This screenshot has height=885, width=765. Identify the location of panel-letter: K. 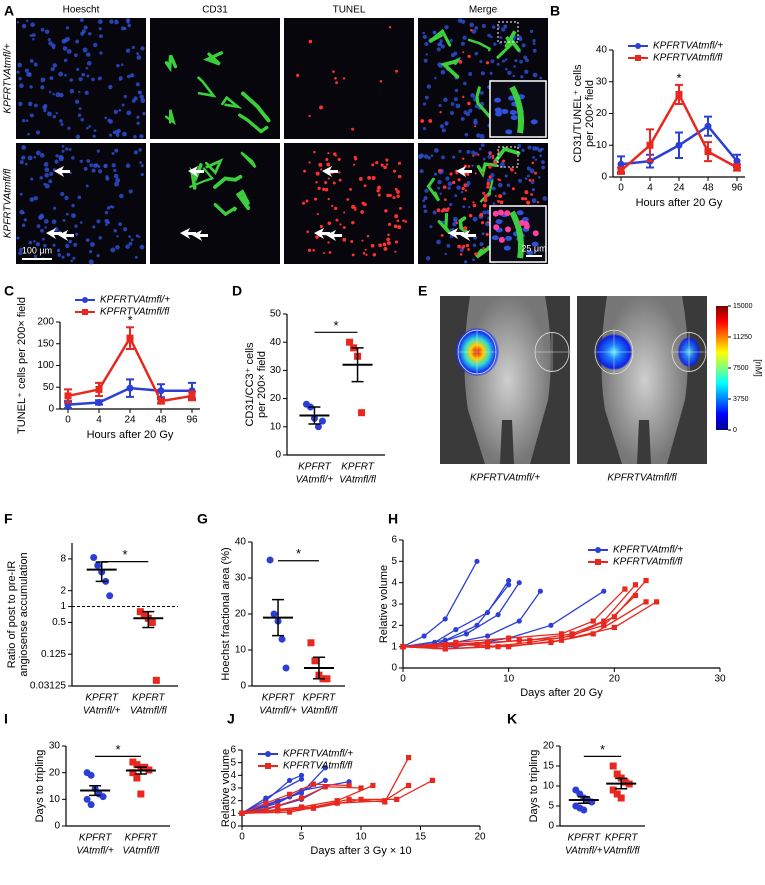
(512, 719).